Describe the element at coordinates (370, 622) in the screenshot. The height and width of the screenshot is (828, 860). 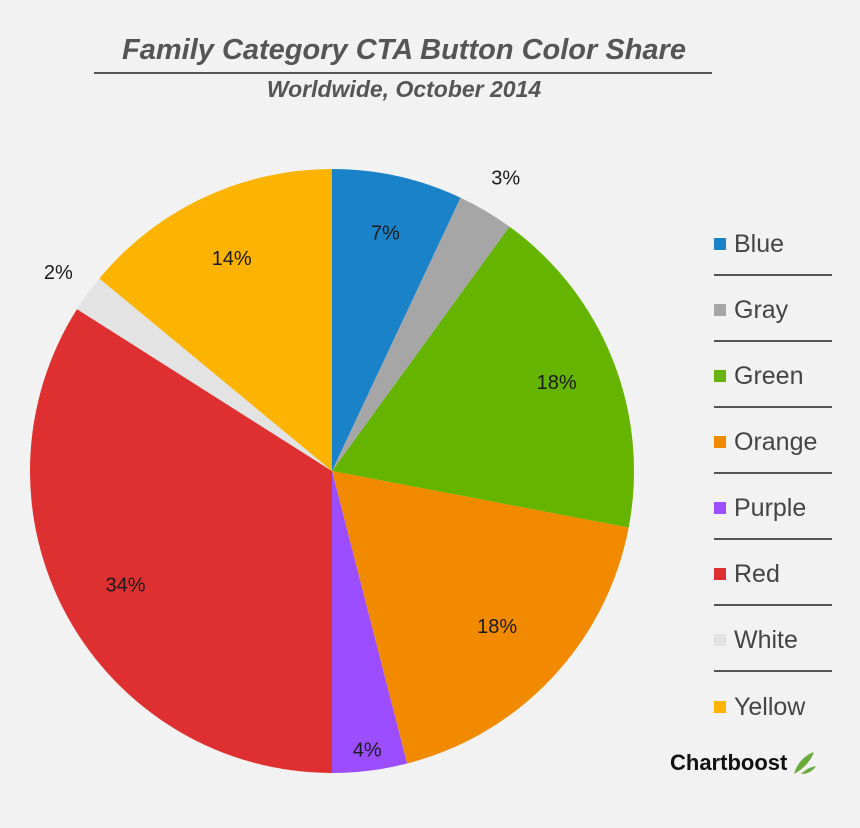
I see `pie-slice-purple` at that location.